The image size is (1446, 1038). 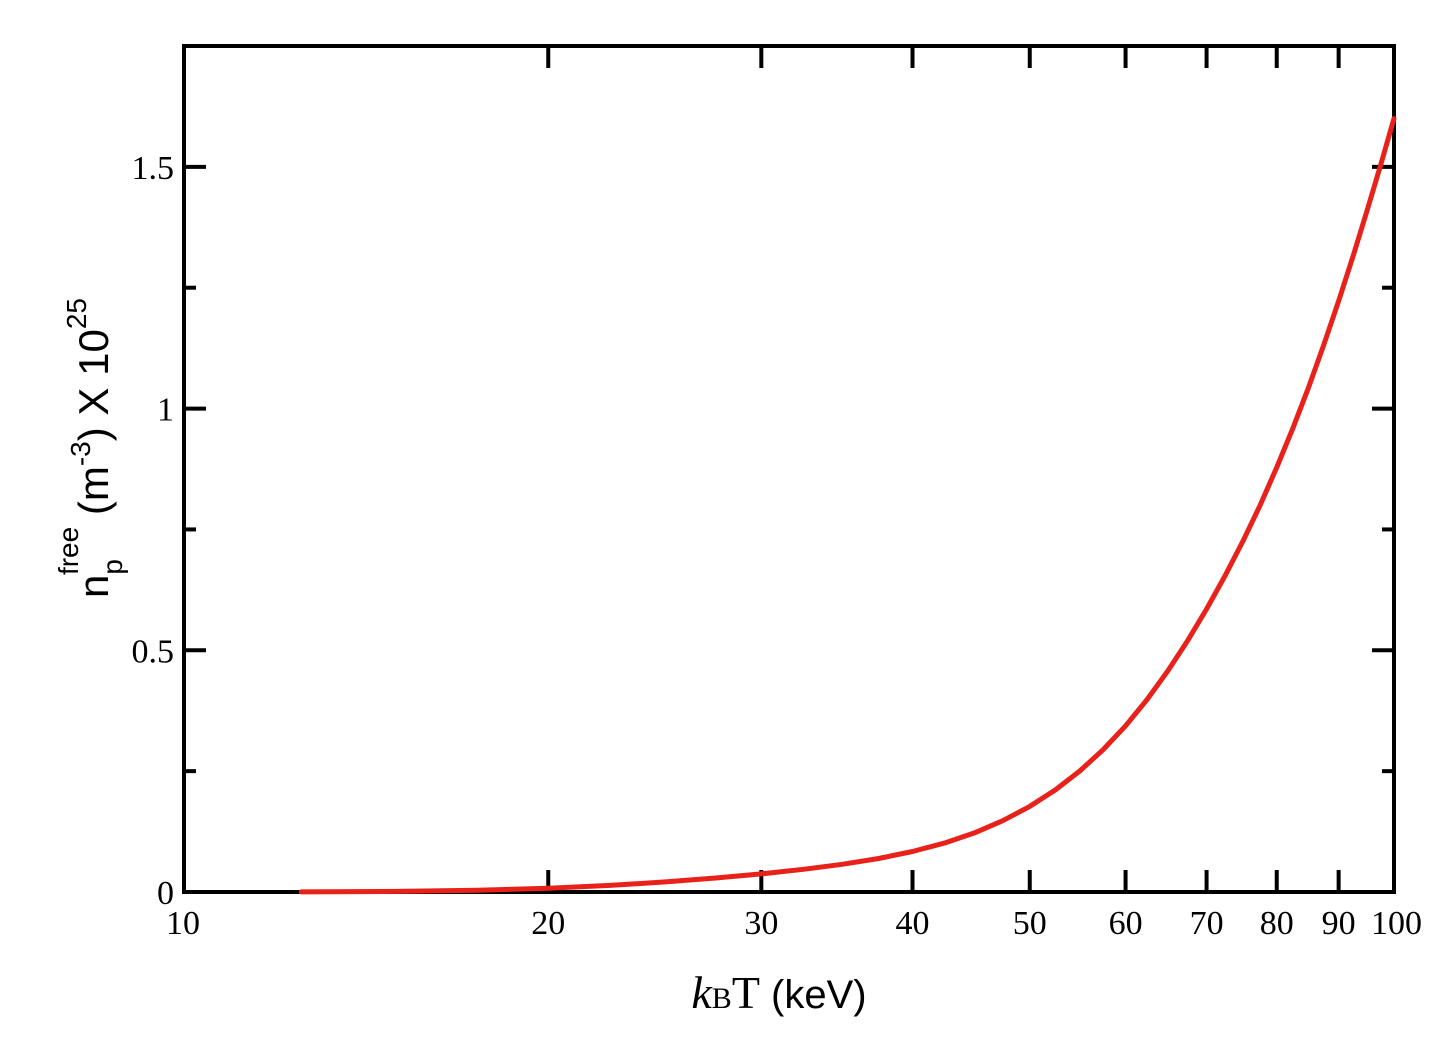 What do you see at coordinates (1277, 923) in the screenshot?
I see `x-tick-label: 80` at bounding box center [1277, 923].